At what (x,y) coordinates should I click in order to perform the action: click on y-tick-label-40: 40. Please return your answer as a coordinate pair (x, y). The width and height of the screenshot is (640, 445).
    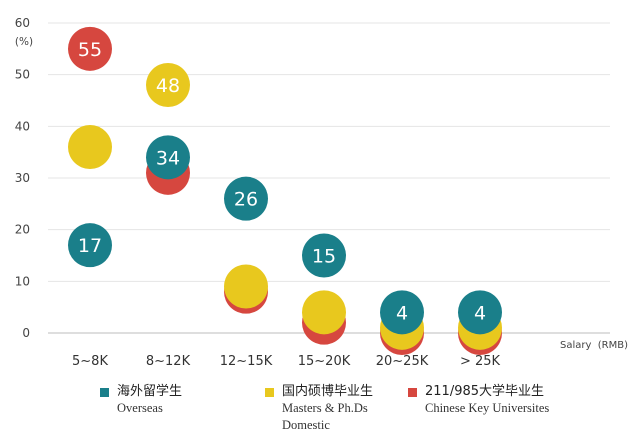
    Looking at the image, I should click on (22, 126).